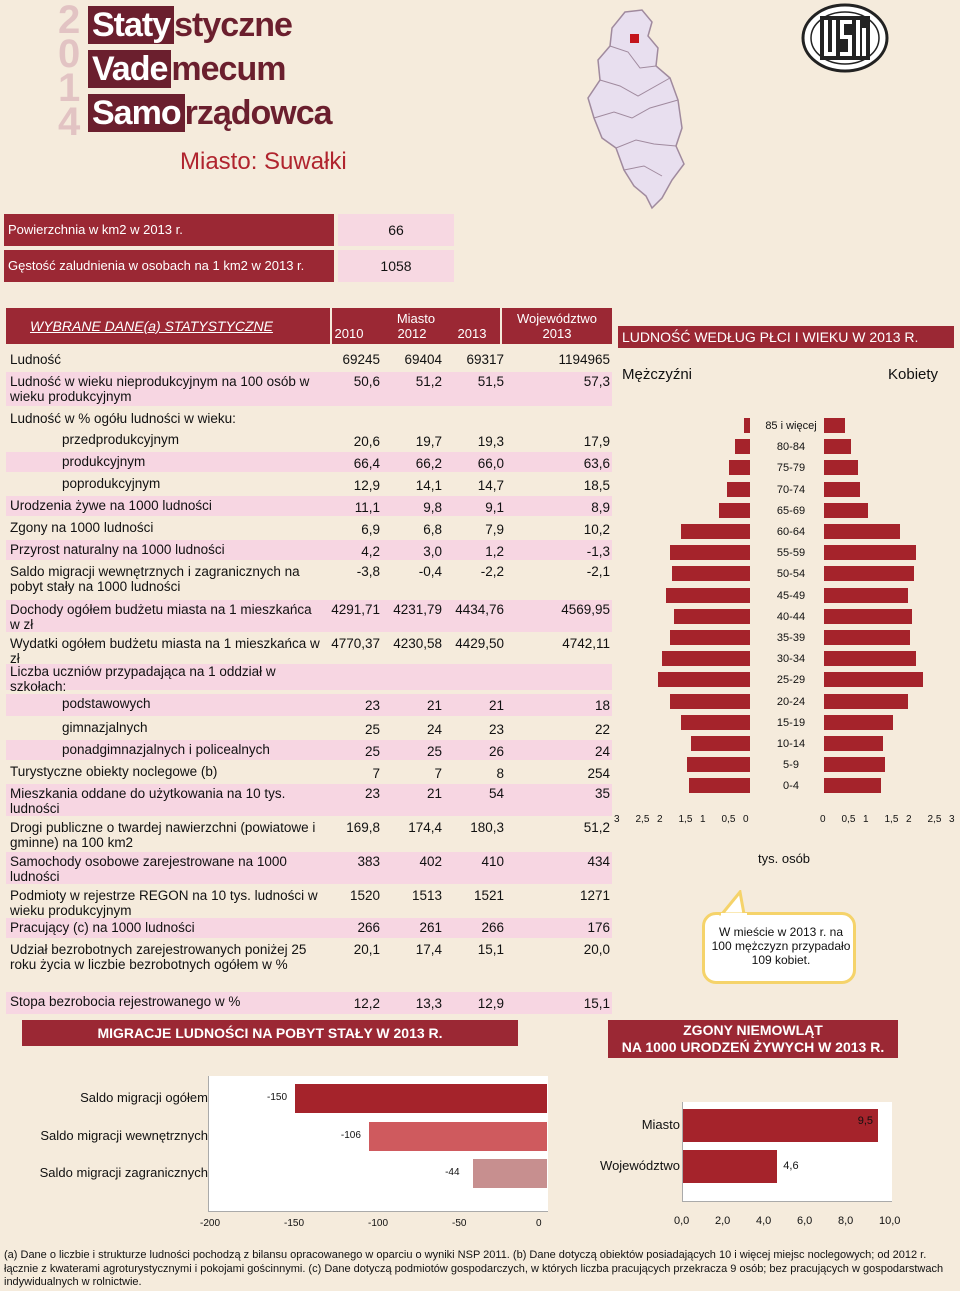  Describe the element at coordinates (791, 680) in the screenshot. I see `age-group-label: 25-29` at that location.